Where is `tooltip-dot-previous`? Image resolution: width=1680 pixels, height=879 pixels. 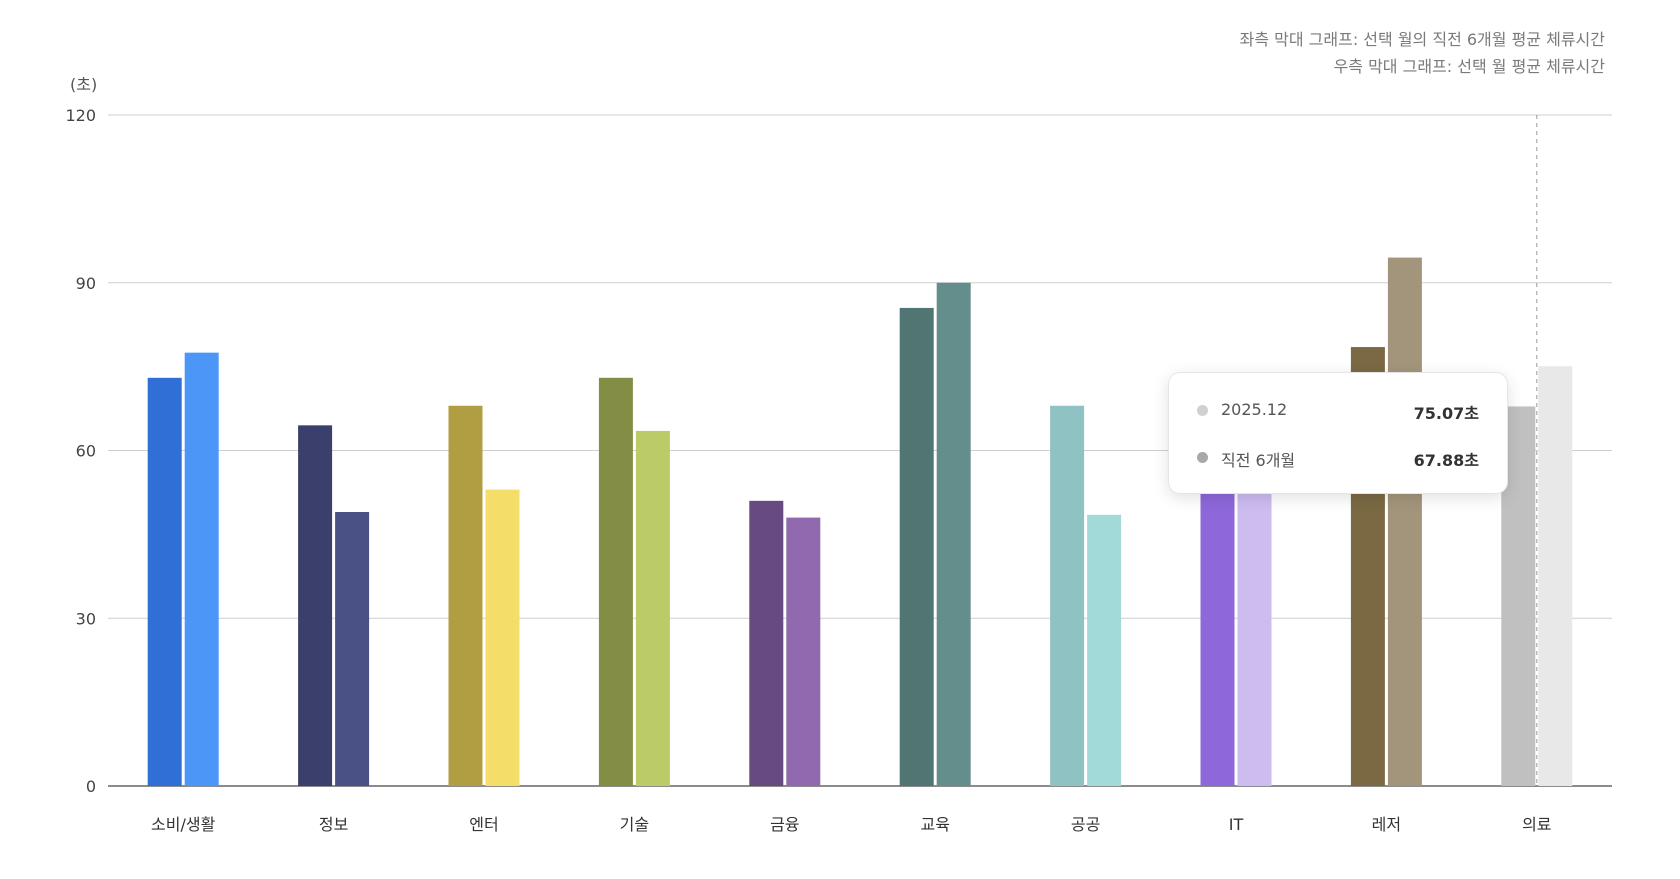
tooltip-dot-previous is located at coordinates (1202, 457).